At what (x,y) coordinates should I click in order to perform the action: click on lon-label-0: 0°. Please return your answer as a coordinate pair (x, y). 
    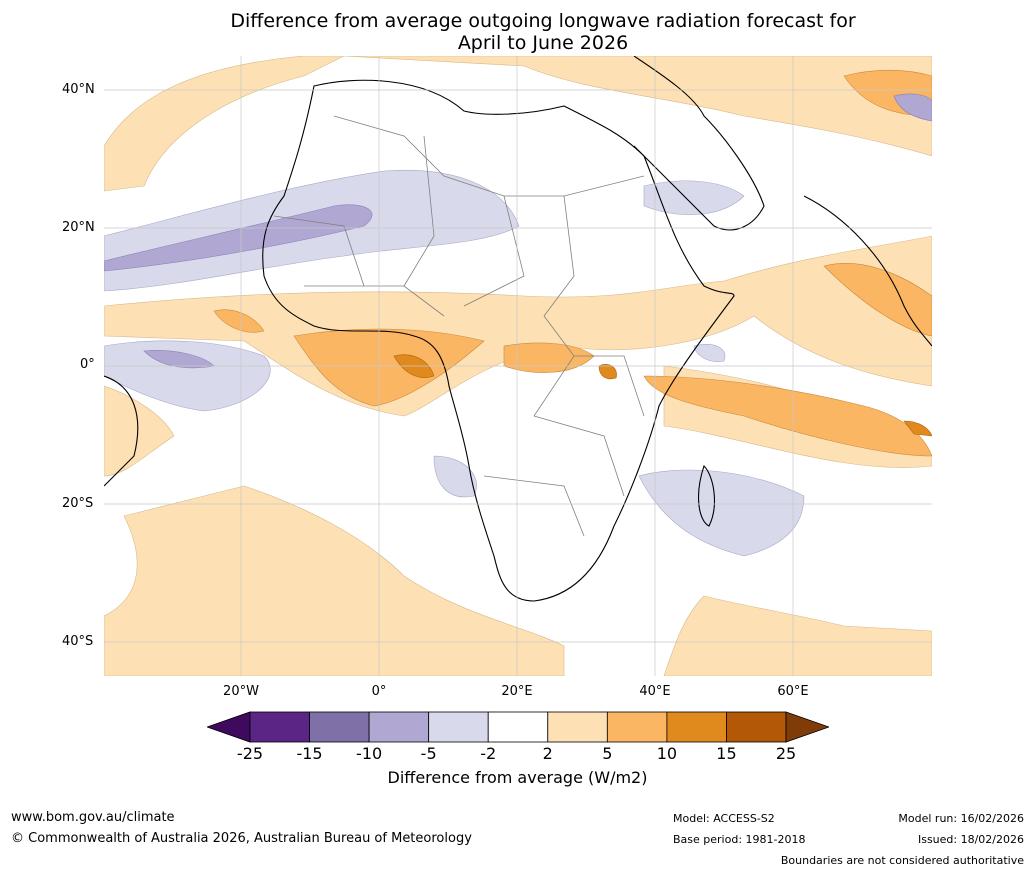
    Looking at the image, I should click on (379, 691).